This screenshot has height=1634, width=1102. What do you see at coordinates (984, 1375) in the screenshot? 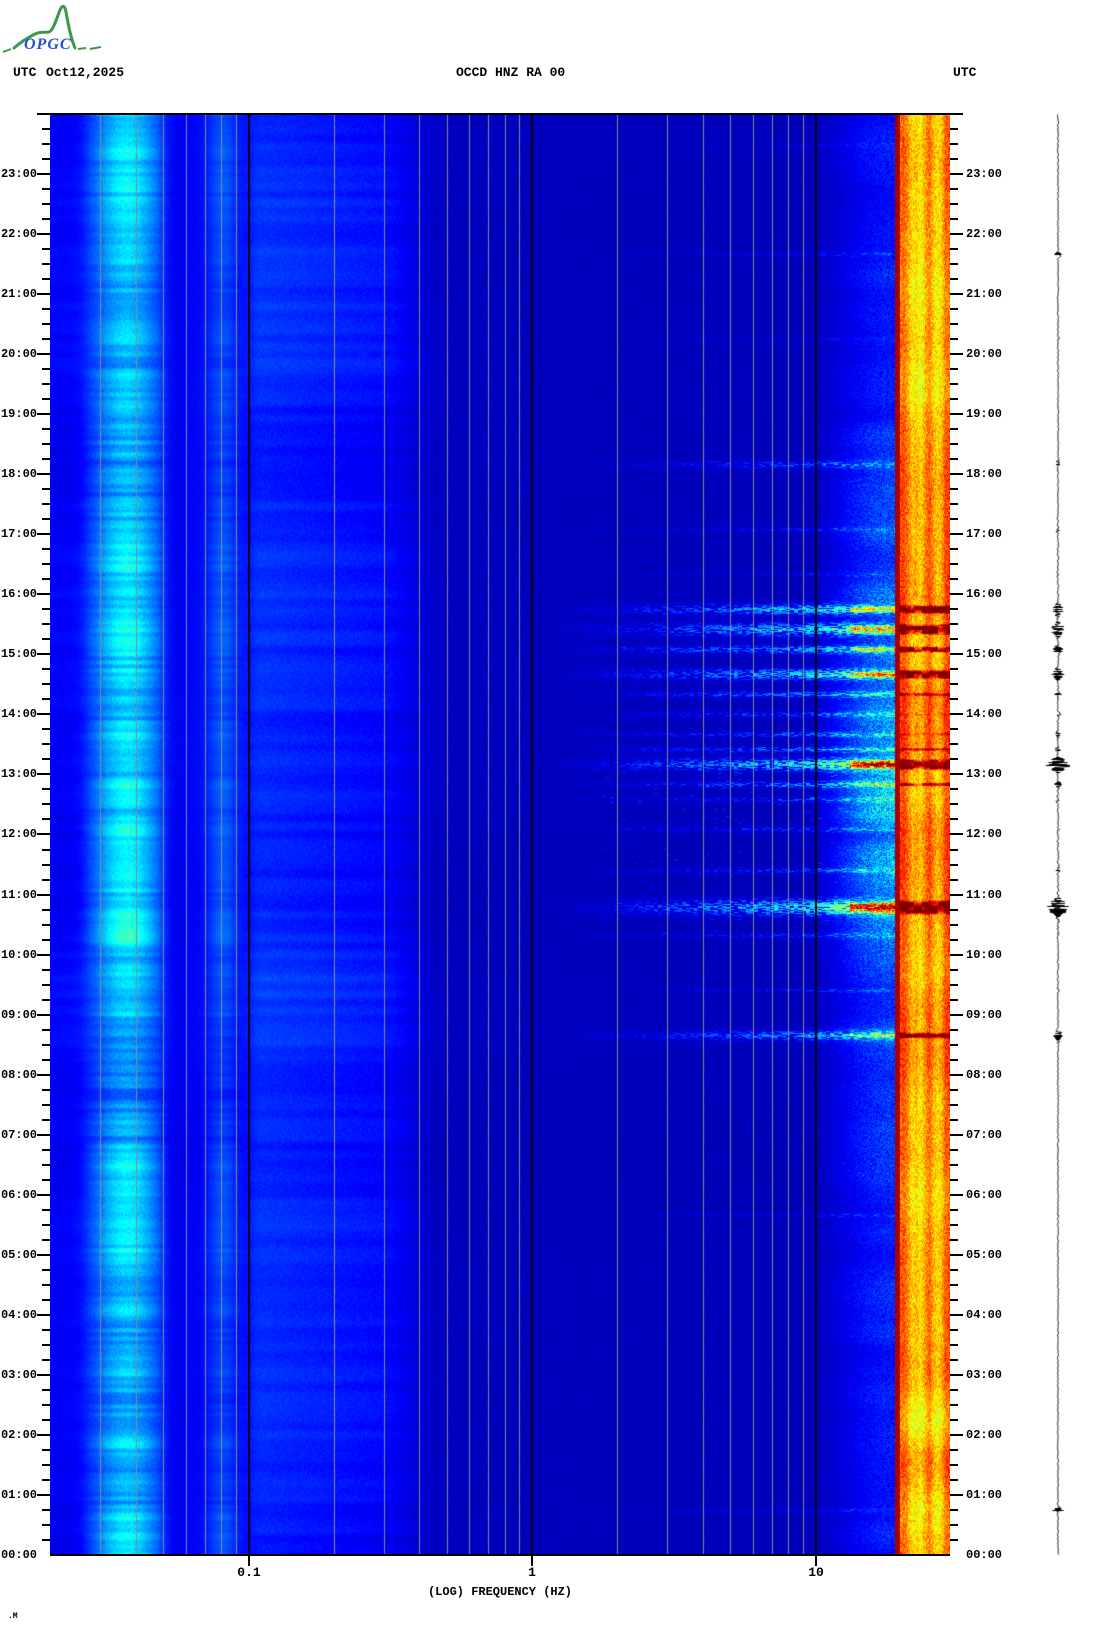
I see `time-label-right-0300: 03:00` at bounding box center [984, 1375].